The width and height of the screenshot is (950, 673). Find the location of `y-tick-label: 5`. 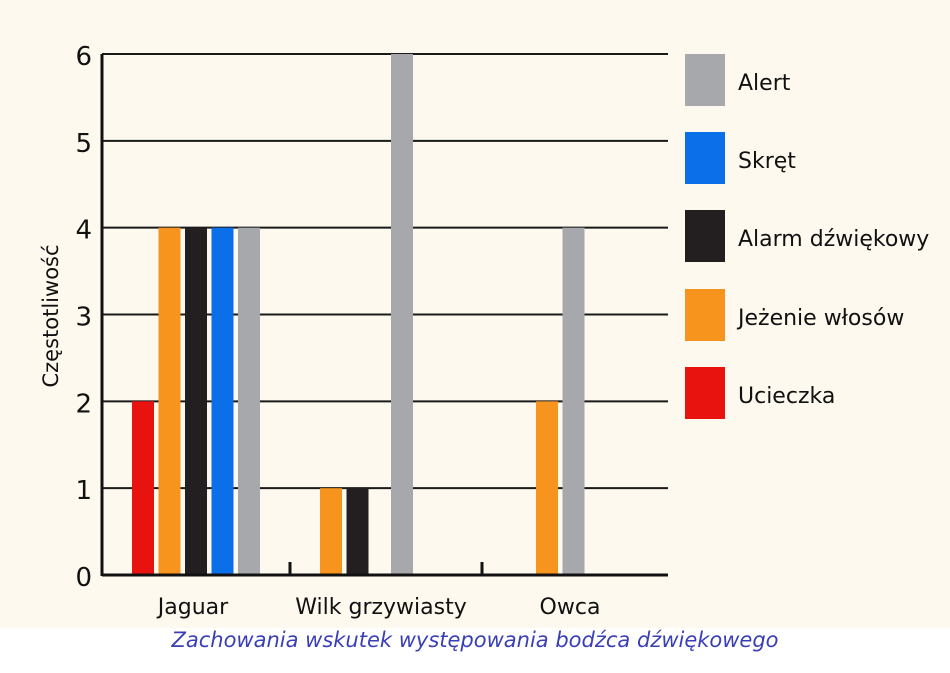

y-tick-label: 5 is located at coordinates (83, 144).